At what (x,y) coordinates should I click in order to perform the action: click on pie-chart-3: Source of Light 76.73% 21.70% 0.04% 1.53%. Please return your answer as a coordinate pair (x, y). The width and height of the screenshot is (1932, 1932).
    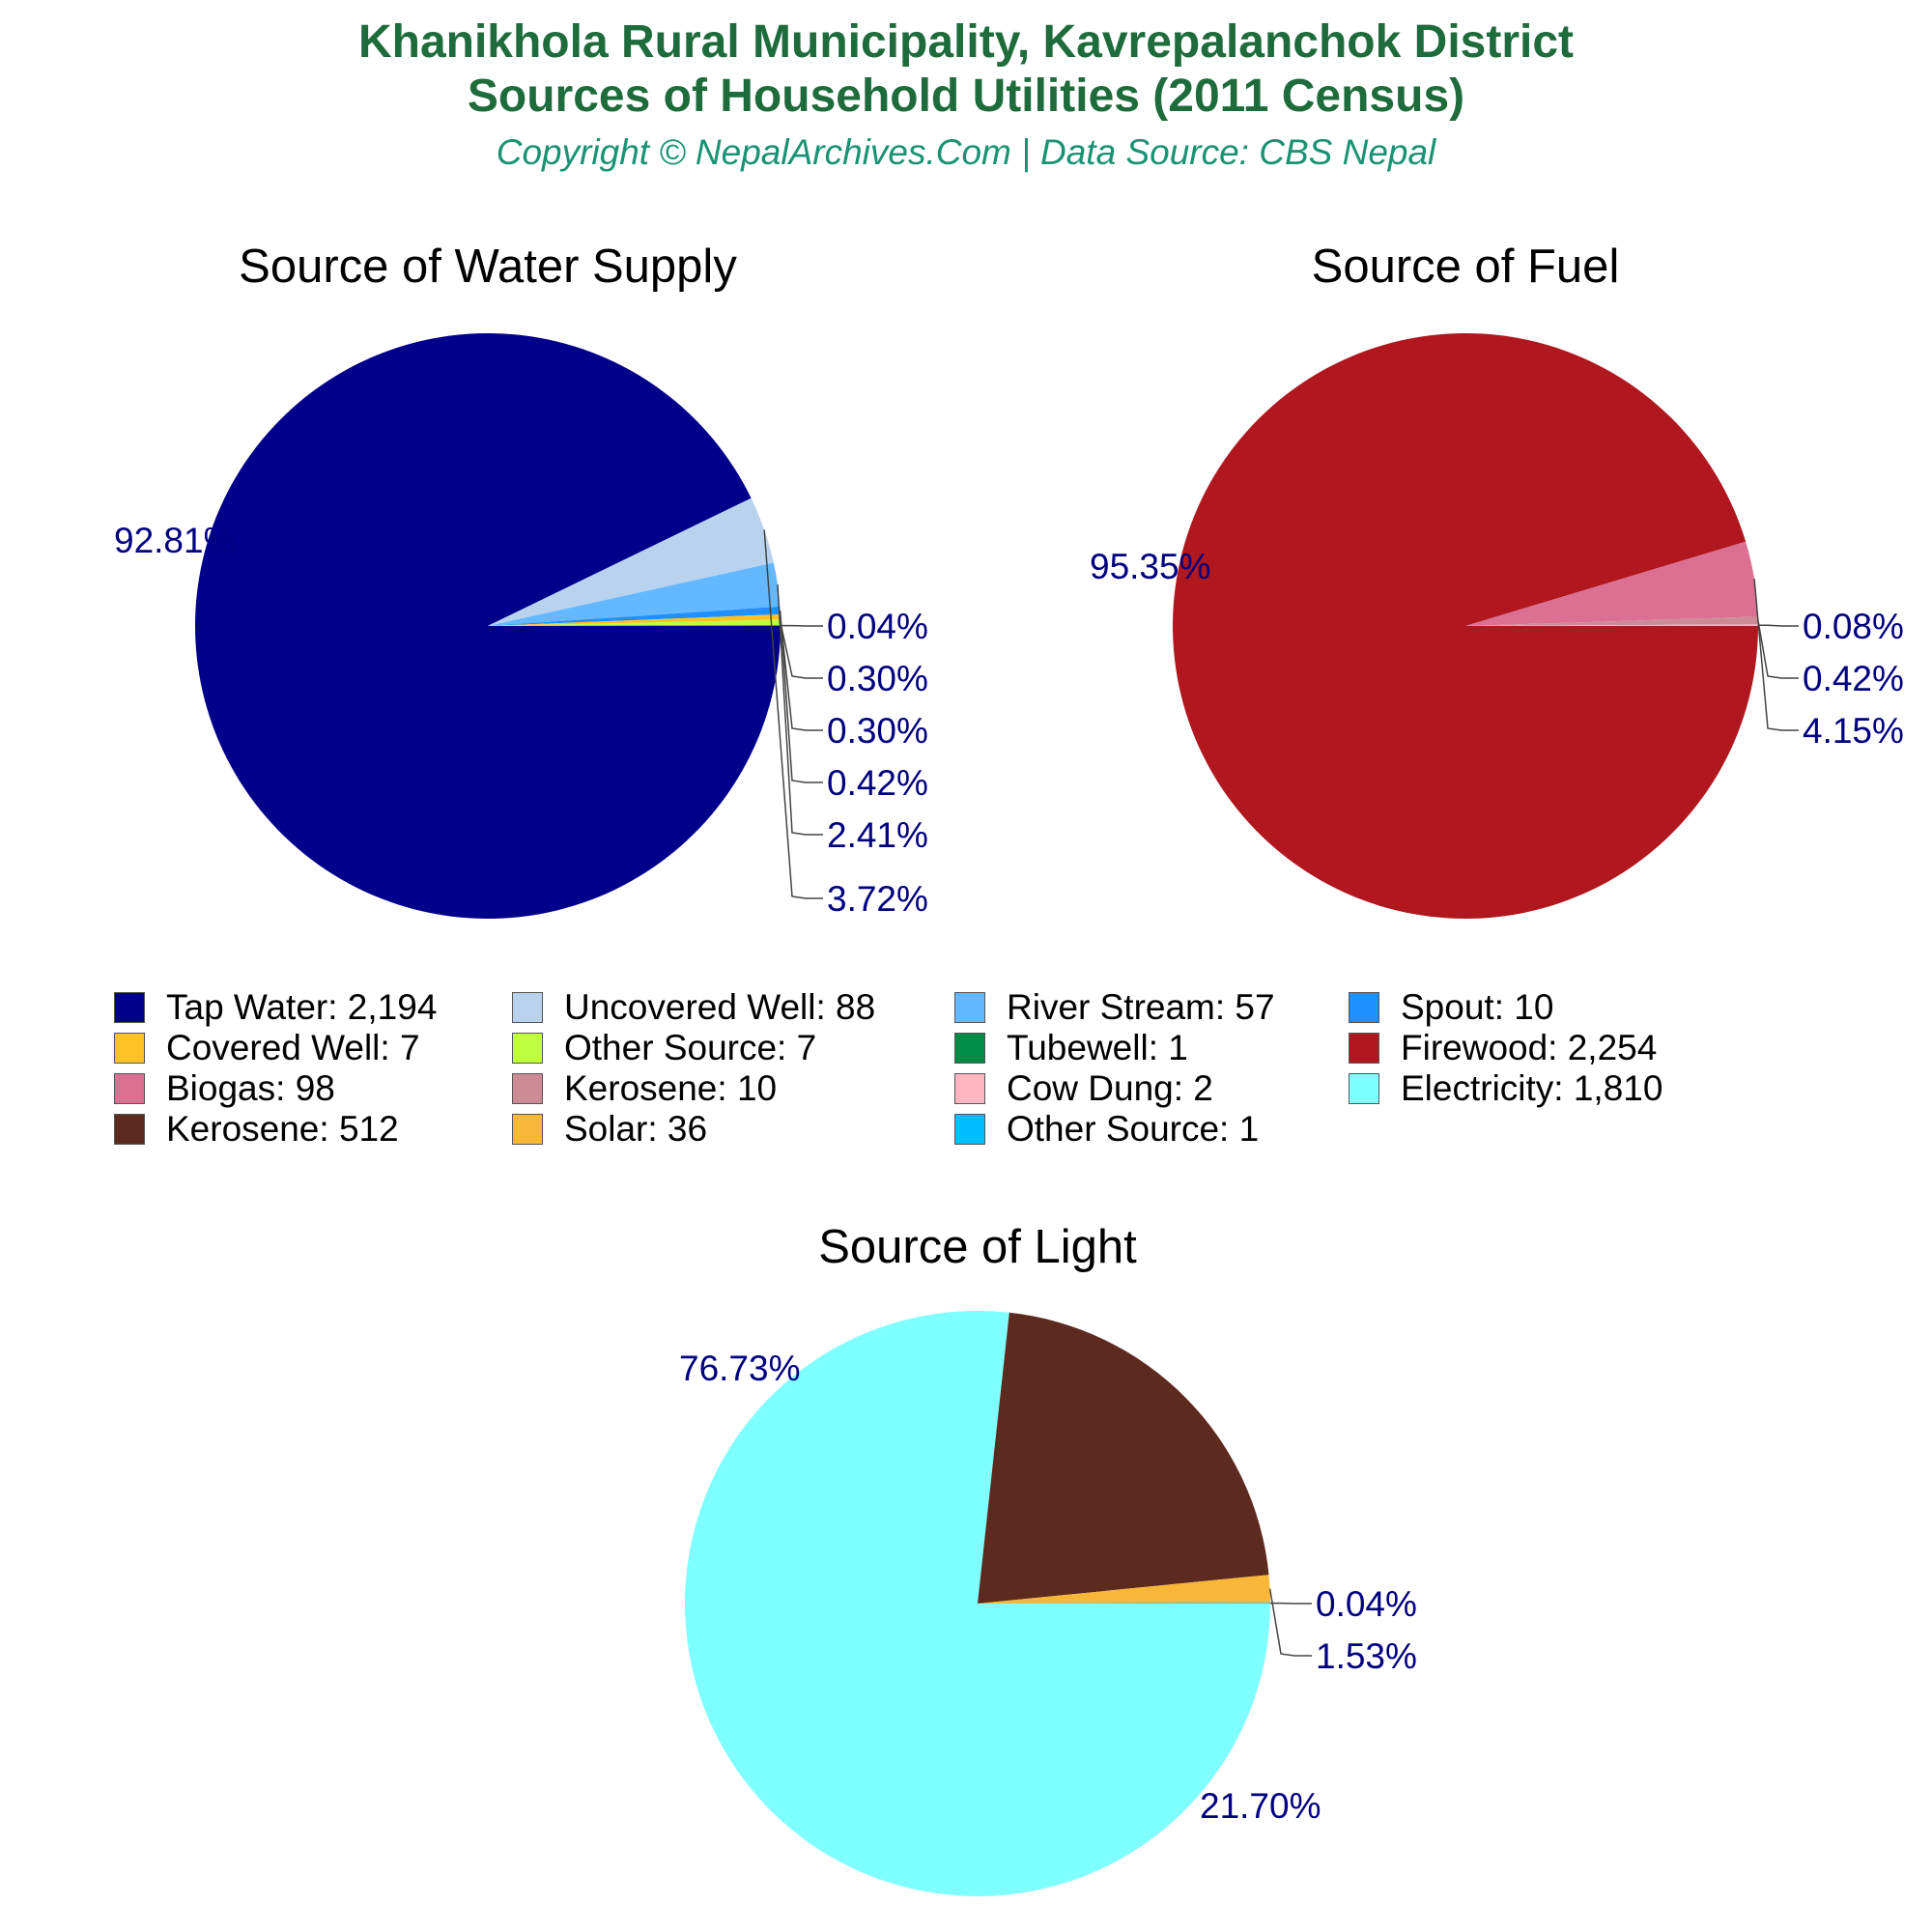
    Looking at the image, I should click on (1048, 1559).